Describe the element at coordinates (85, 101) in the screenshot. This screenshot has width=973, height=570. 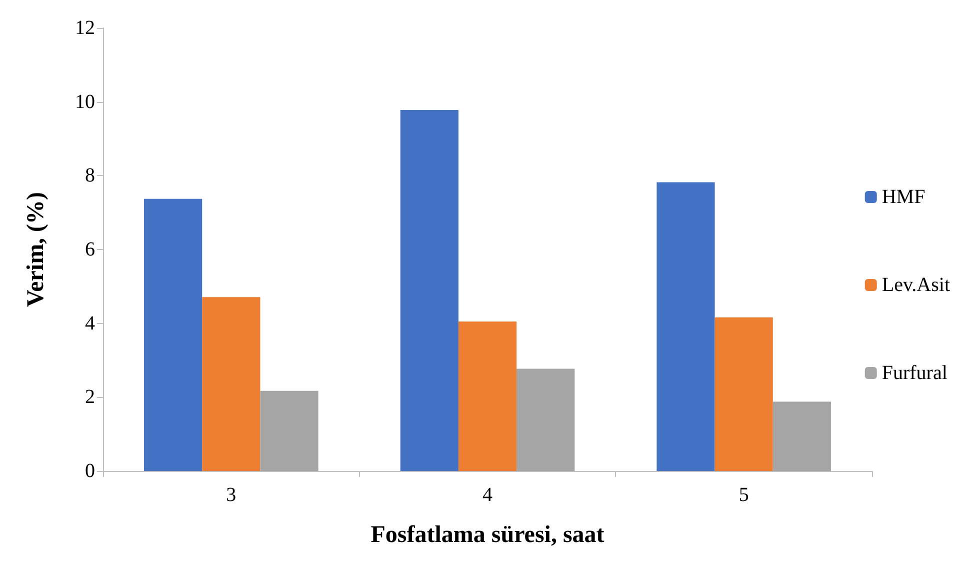
I see `y-tick-label: 10` at that location.